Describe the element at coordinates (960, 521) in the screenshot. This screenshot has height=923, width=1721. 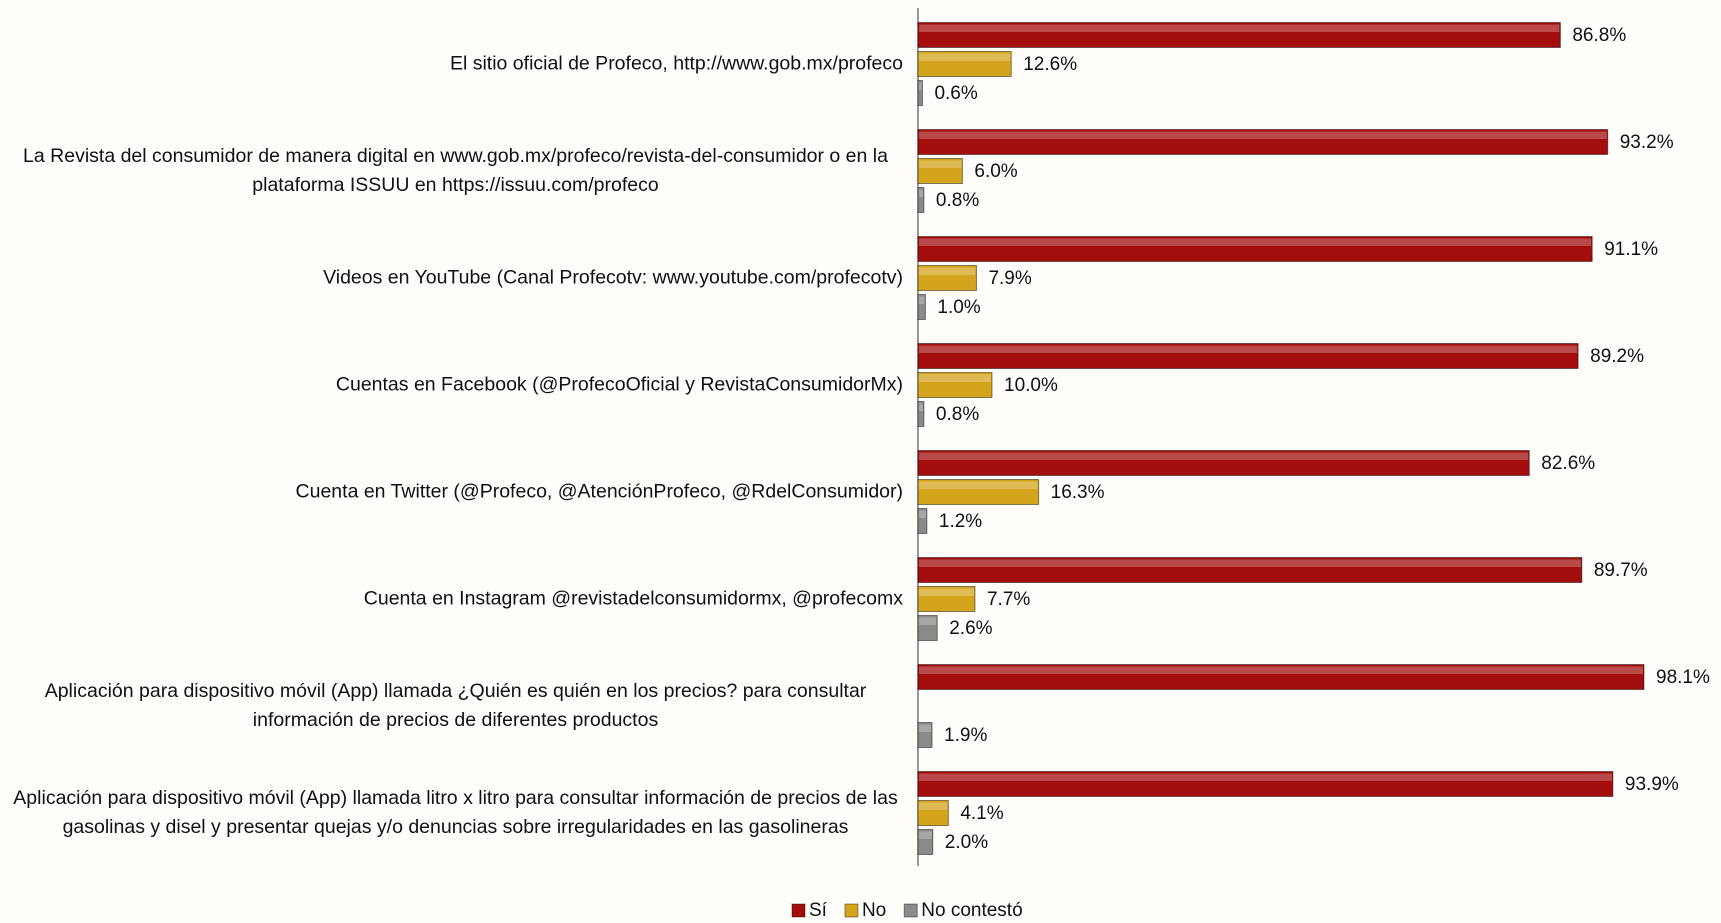
I see `value-label: 1.2%` at that location.